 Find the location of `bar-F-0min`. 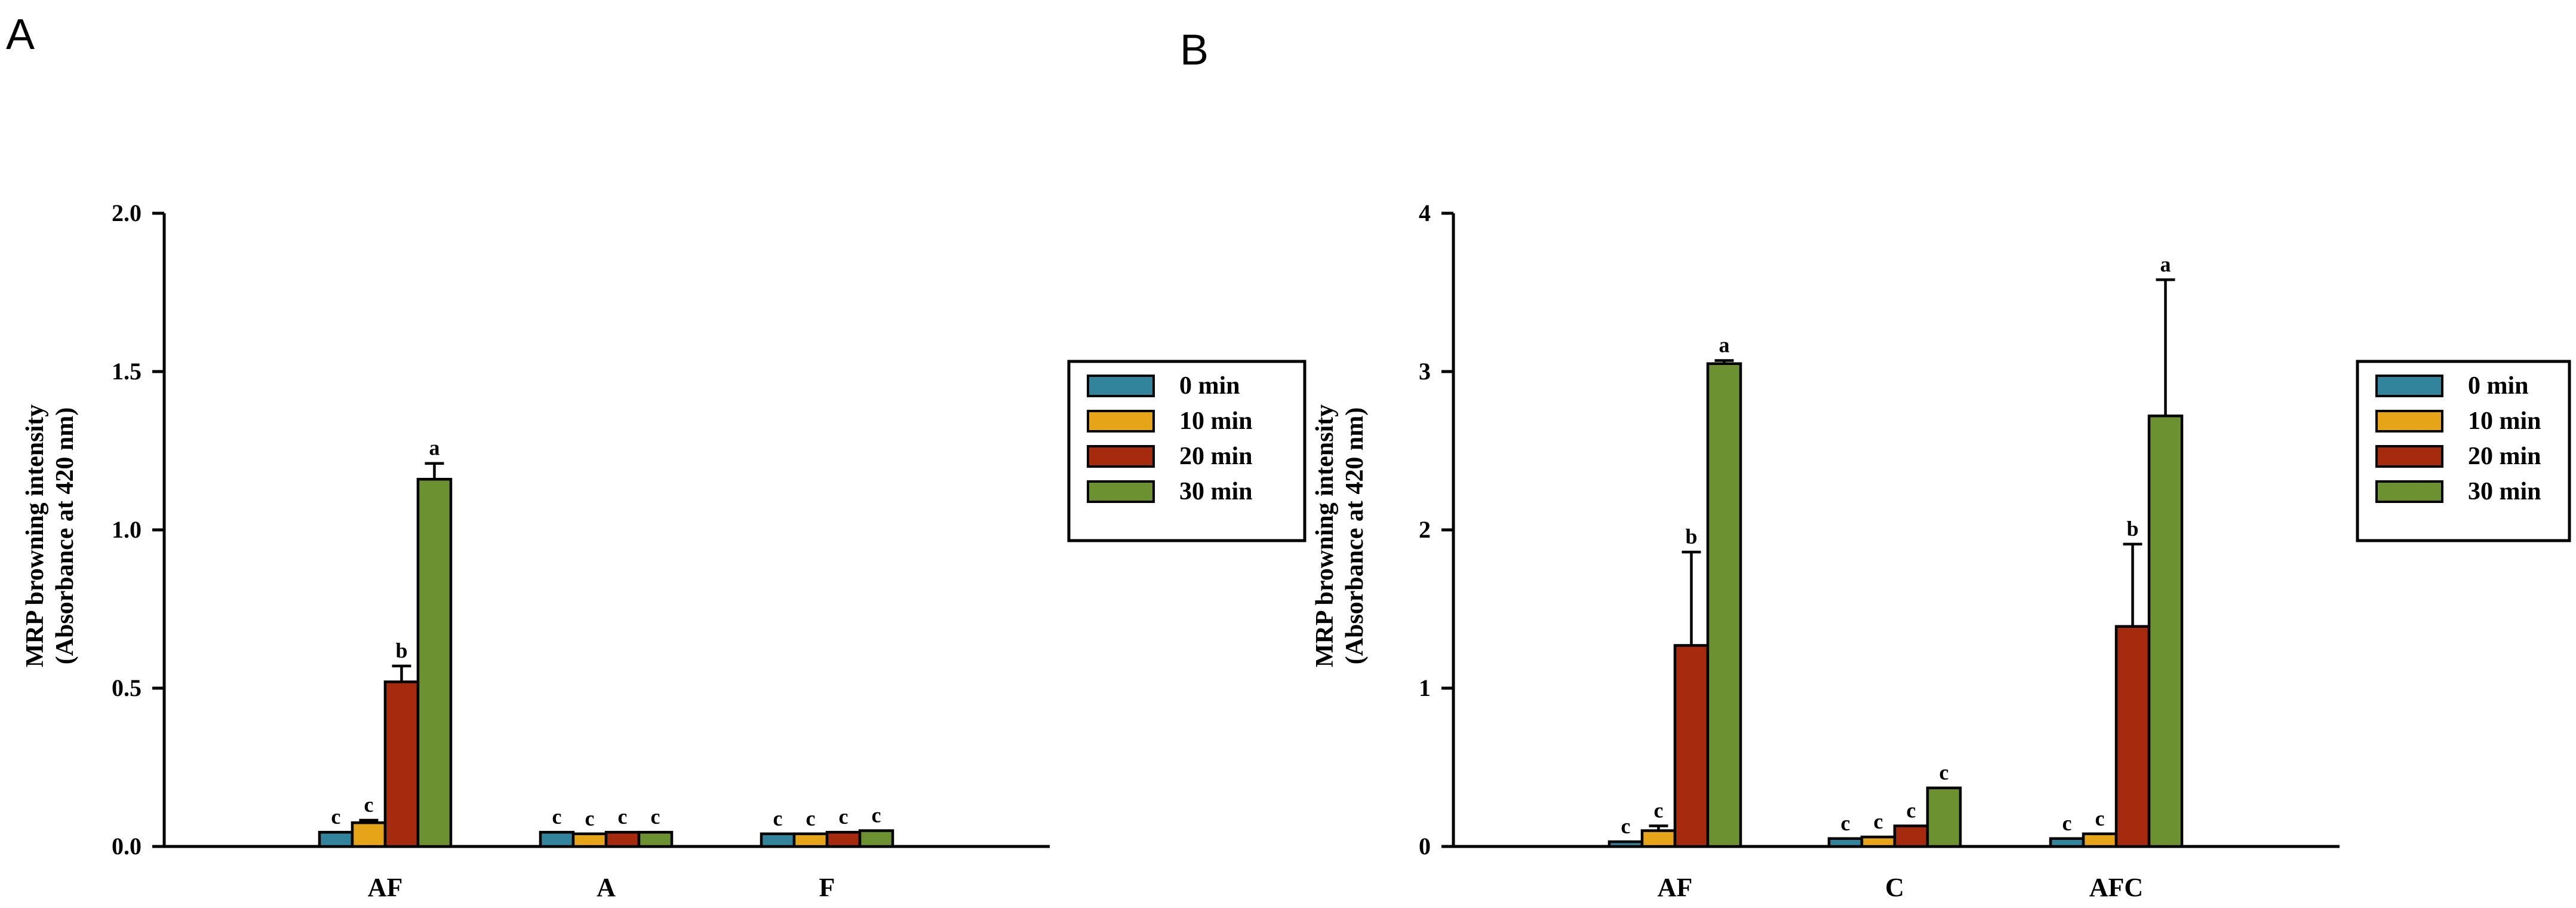

bar-F-0min is located at coordinates (778, 840).